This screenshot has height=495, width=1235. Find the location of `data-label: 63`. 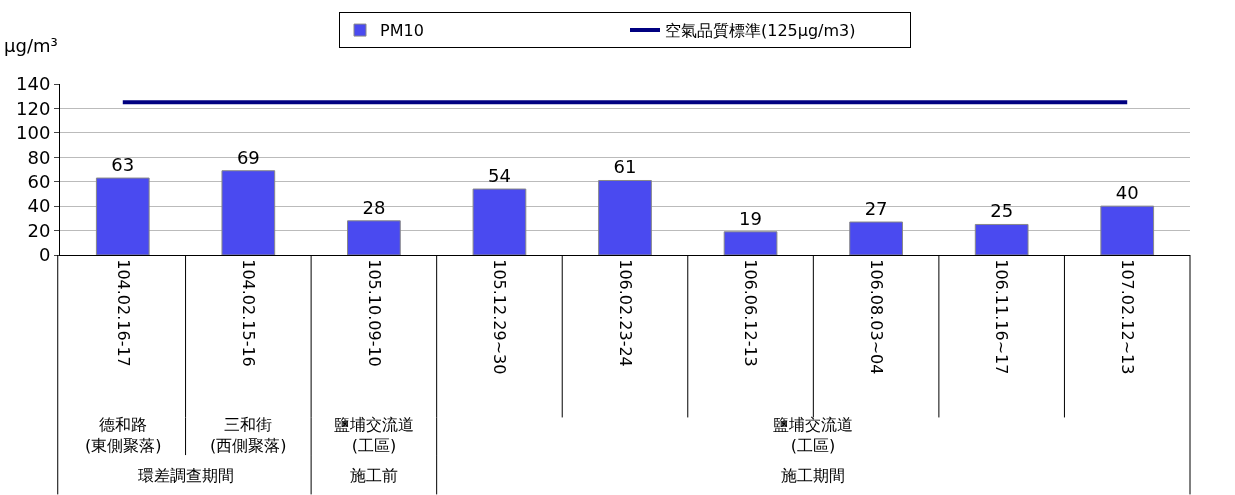

data-label: 63 is located at coordinates (123, 165).